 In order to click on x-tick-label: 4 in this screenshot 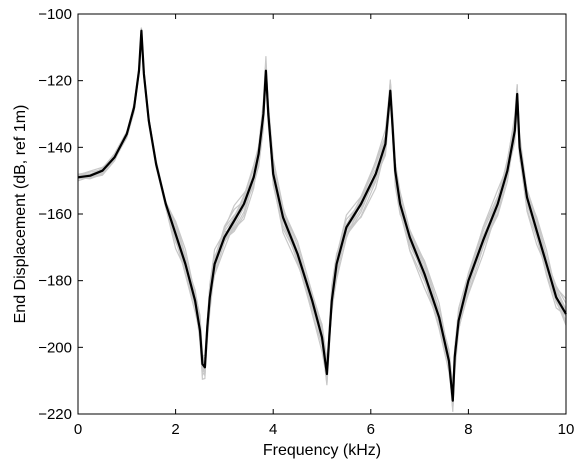, I will do `click(273, 429)`.